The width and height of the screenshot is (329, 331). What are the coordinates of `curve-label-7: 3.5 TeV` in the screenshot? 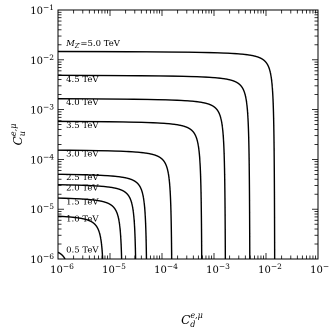 It's located at (82, 126).